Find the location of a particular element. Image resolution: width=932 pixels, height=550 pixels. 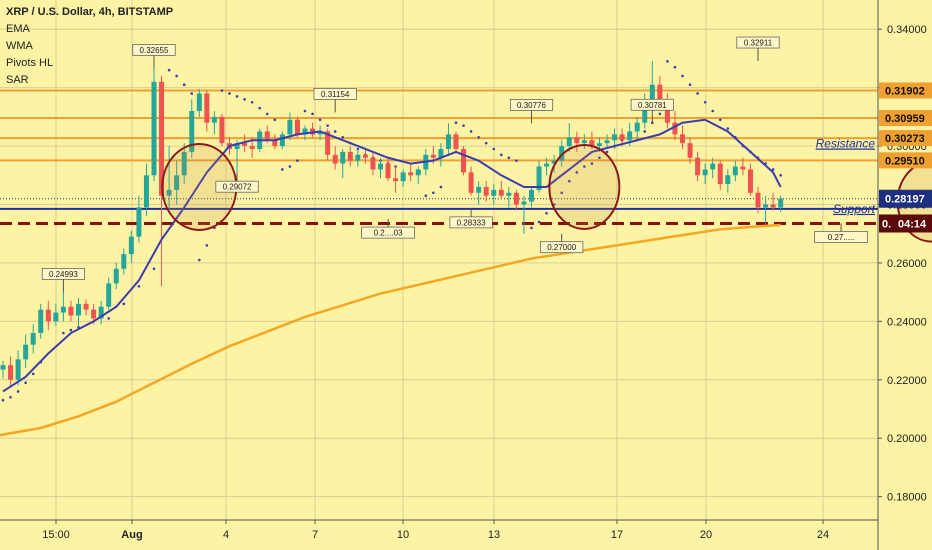

pivot-label: 0.32911 is located at coordinates (758, 49).